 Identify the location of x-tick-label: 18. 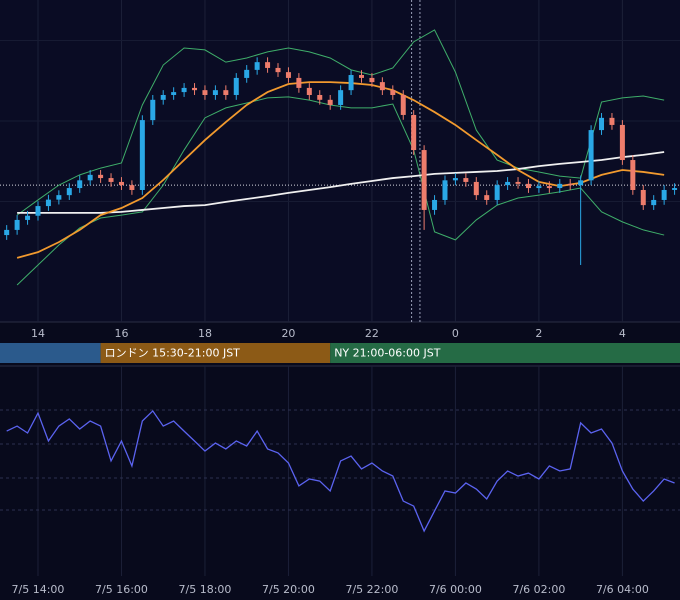
(205, 333).